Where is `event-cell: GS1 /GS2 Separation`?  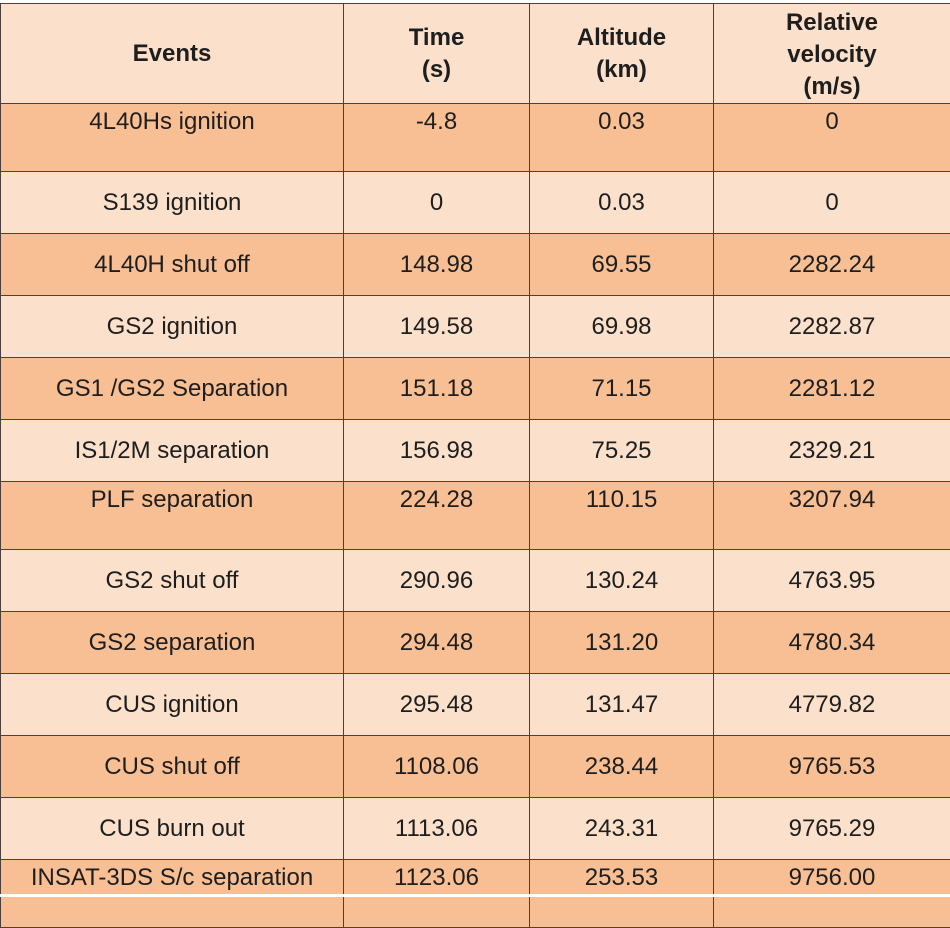 event-cell: GS1 /GS2 Separation is located at coordinates (172, 389).